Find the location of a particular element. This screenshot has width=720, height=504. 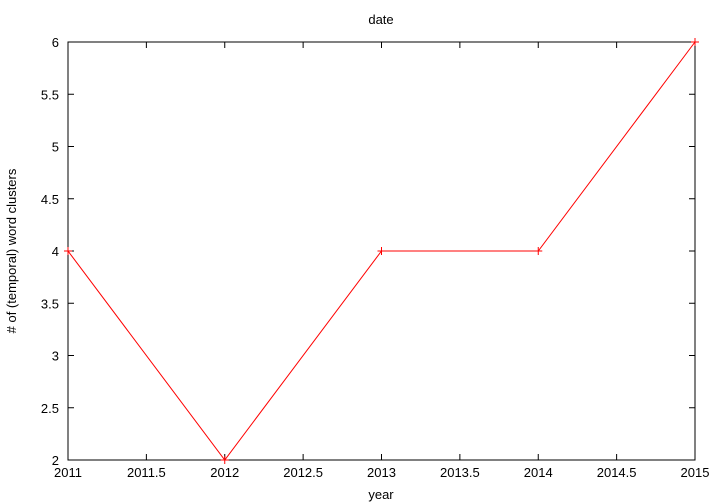

x-axis-label: year is located at coordinates (381, 494).